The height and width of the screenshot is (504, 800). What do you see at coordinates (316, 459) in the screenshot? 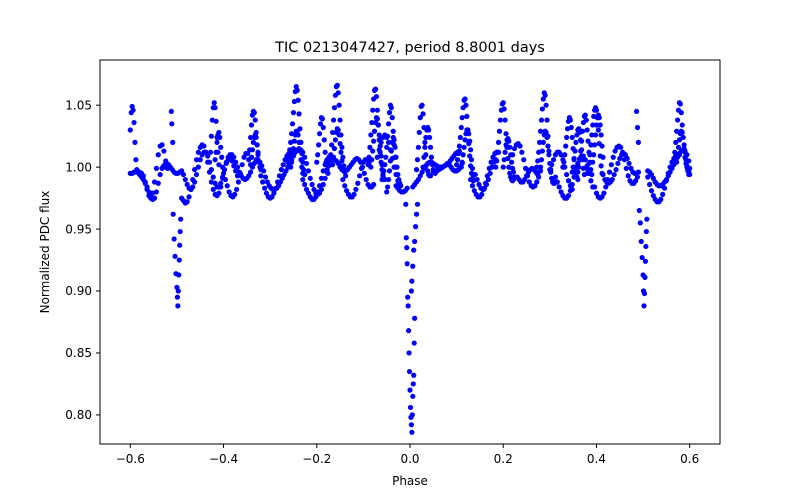
I see `x-tick-label: −0.2` at bounding box center [316, 459].